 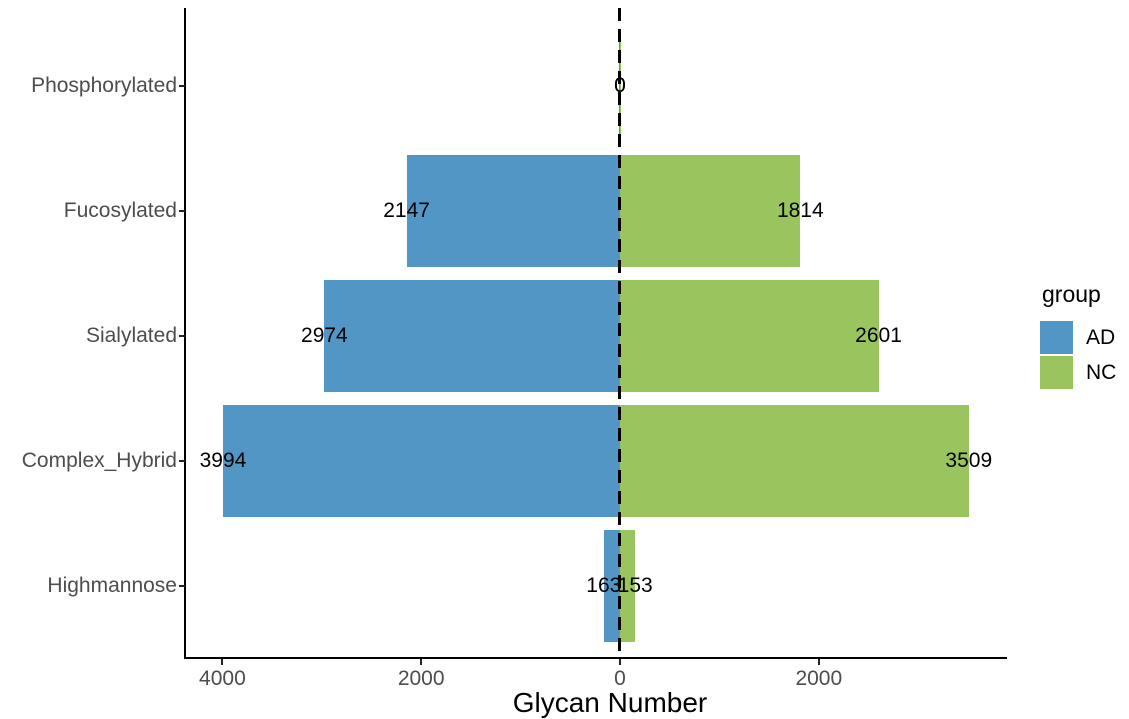 What do you see at coordinates (1078, 372) in the screenshot?
I see `legend-item-nc: NC` at bounding box center [1078, 372].